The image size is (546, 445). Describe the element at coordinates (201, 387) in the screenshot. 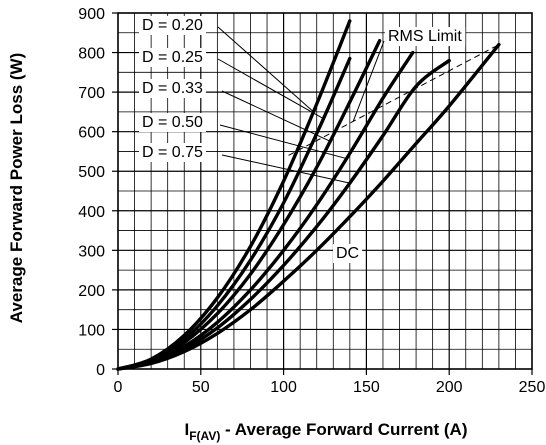

I see `x-tick-label: 50` at that location.